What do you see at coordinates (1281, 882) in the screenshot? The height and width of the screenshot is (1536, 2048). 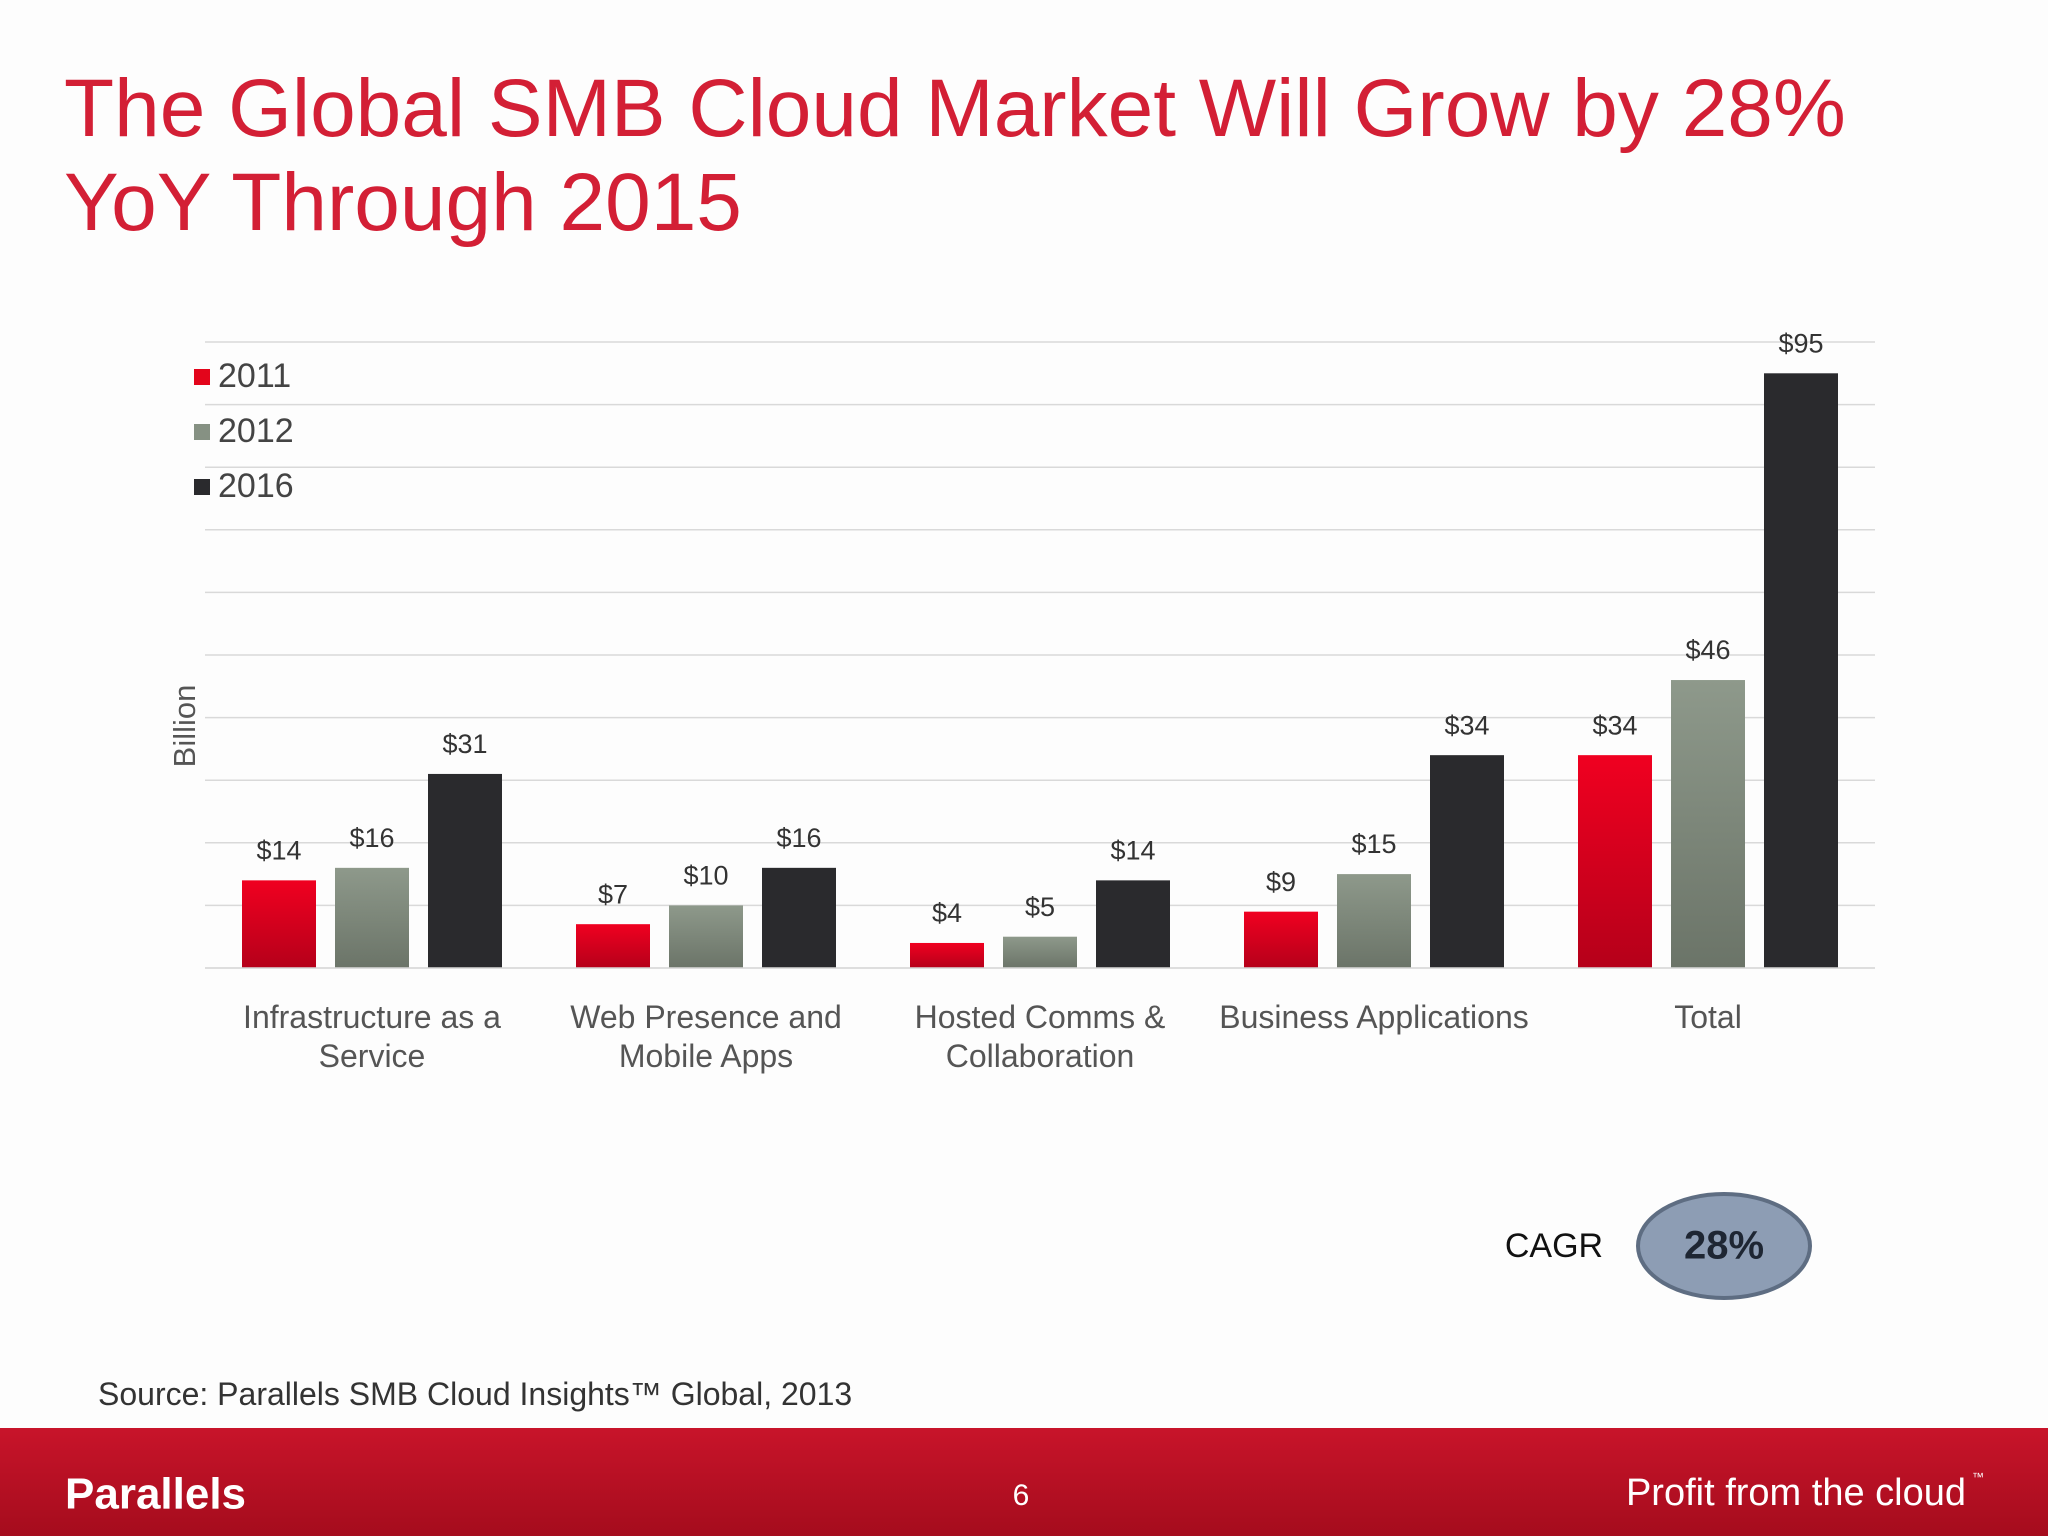 I see `value-label: $9` at bounding box center [1281, 882].